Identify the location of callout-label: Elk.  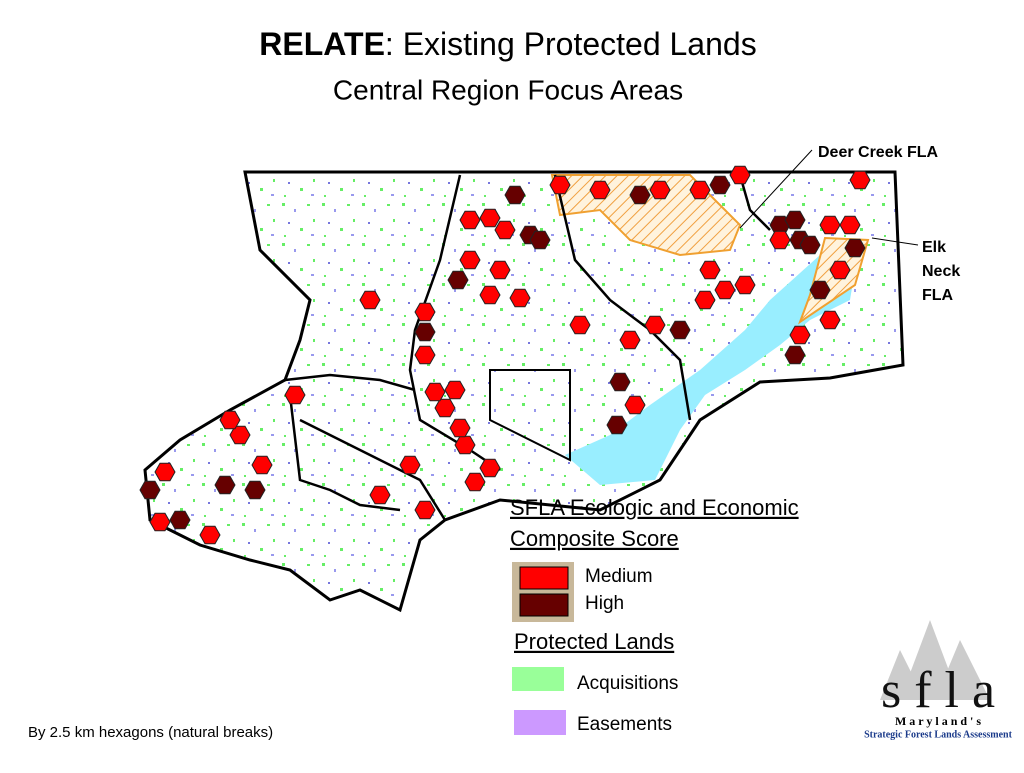
(934, 247).